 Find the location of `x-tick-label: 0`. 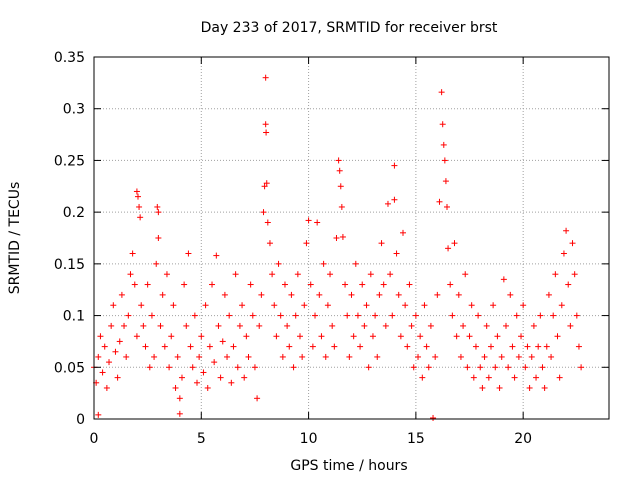

x-tick-label: 0 is located at coordinates (94, 439).